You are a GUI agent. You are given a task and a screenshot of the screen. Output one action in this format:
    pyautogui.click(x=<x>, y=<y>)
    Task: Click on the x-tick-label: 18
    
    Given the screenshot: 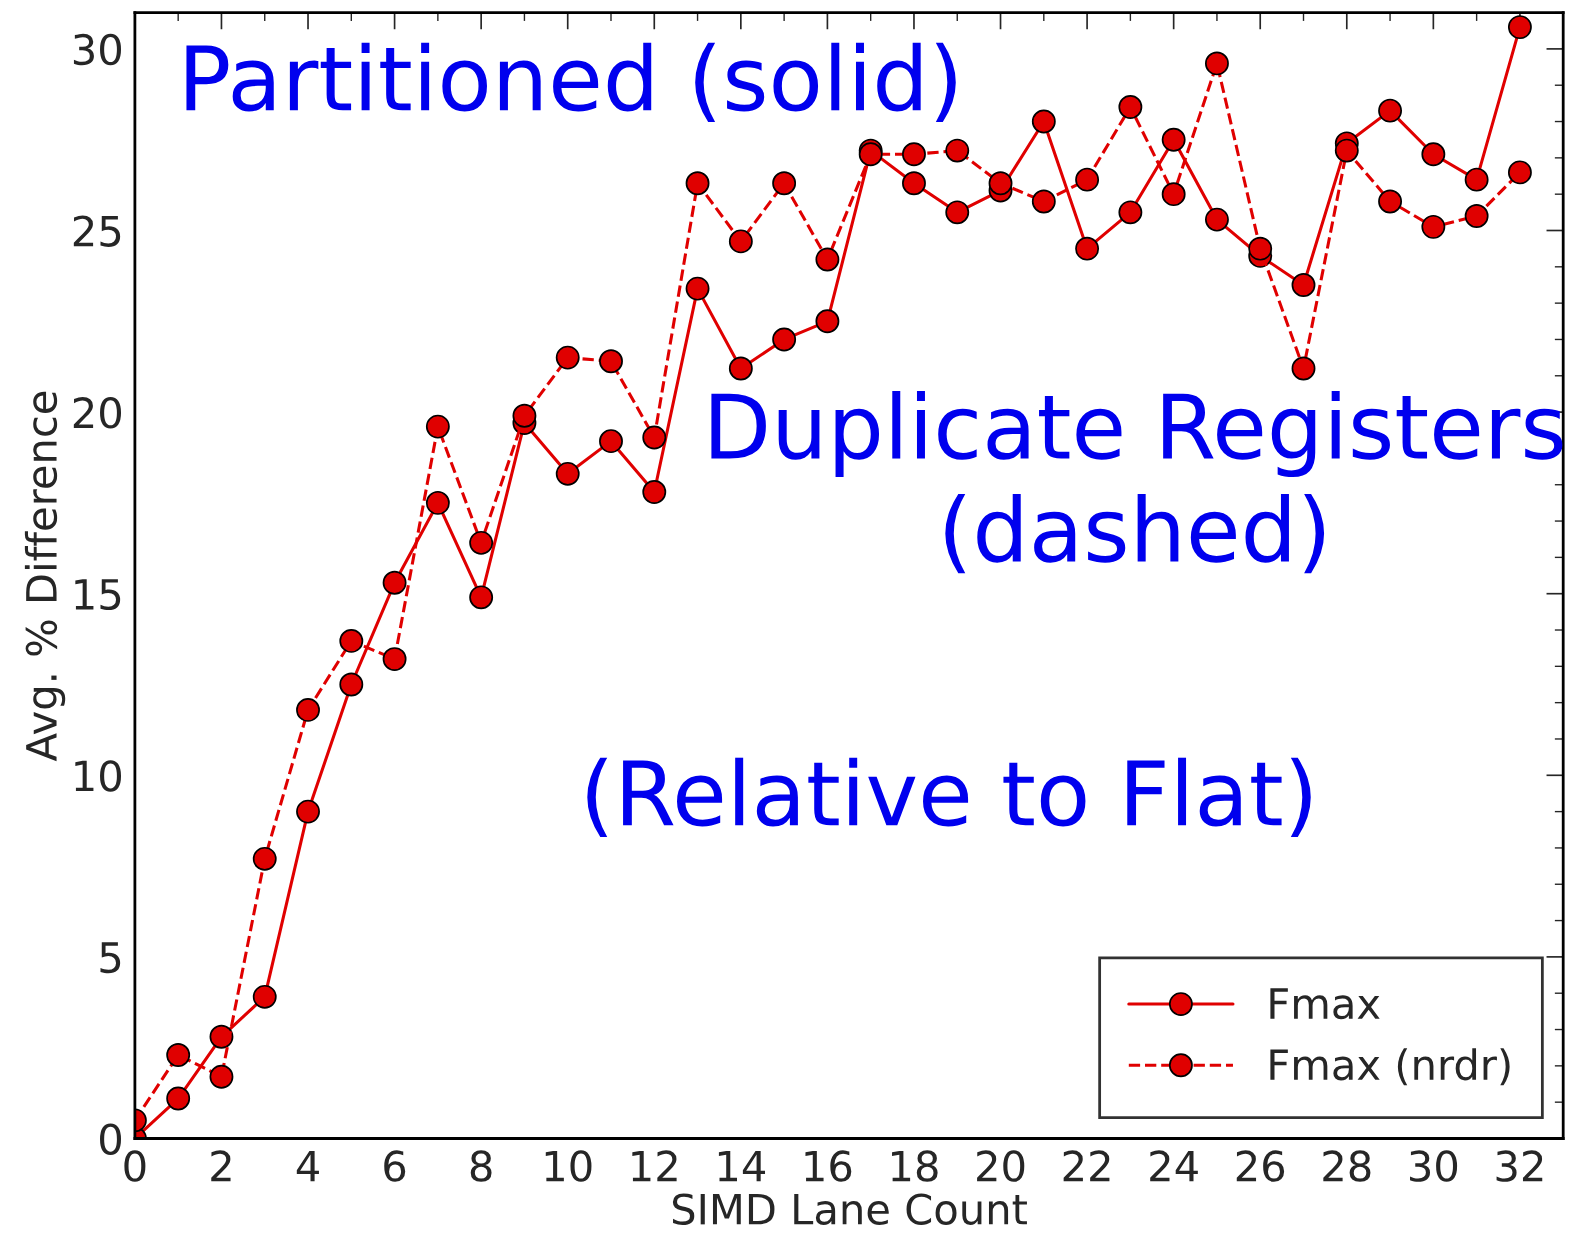 What is the action you would take?
    pyautogui.click(x=915, y=1166)
    